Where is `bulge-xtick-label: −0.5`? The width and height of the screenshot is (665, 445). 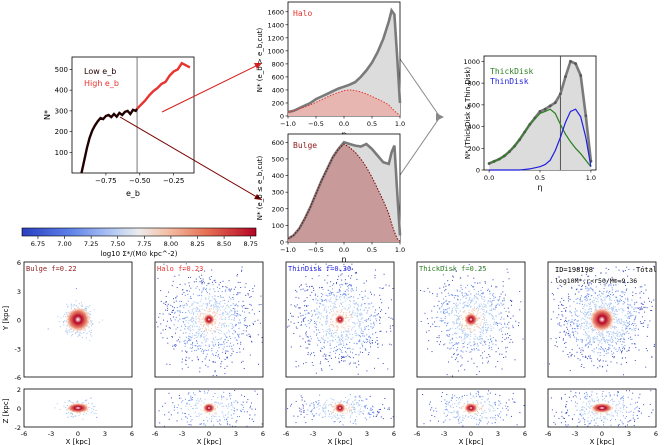 bulge-xtick-label: −0.5 is located at coordinates (316, 250).